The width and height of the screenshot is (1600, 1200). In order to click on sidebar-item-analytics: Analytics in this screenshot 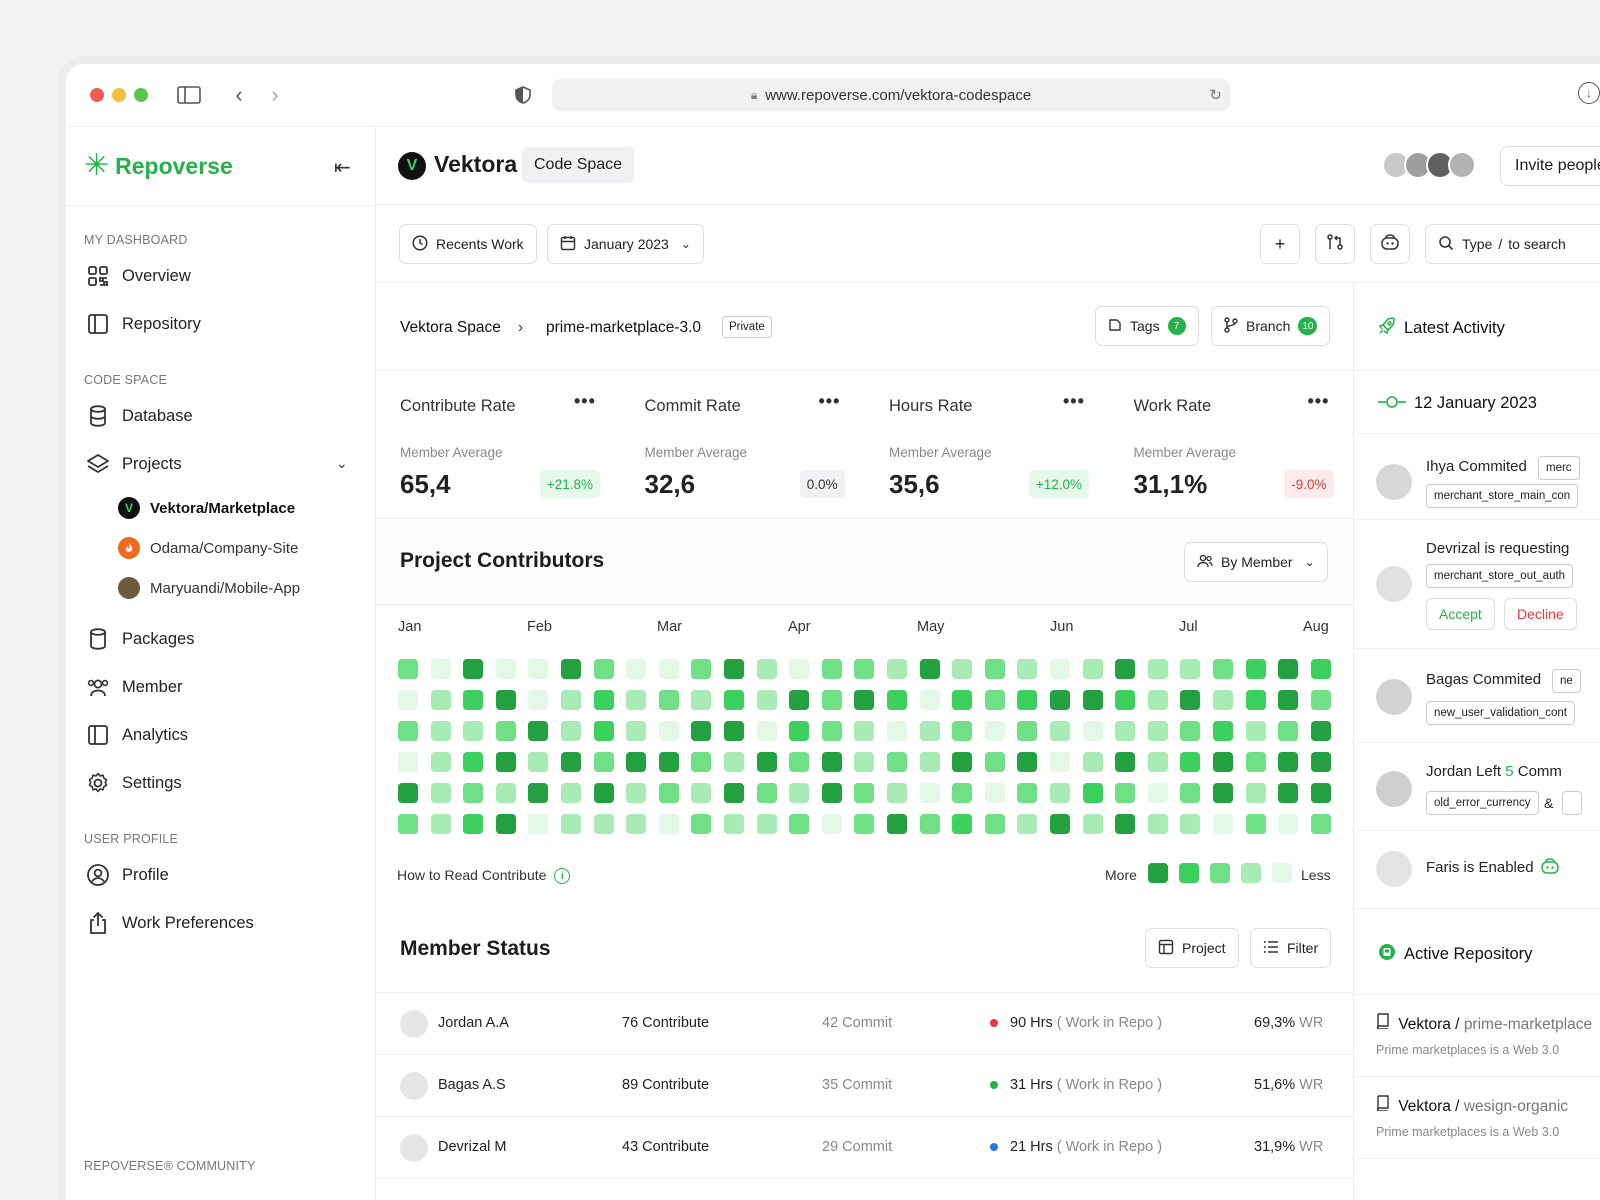, I will do `click(137, 735)`.